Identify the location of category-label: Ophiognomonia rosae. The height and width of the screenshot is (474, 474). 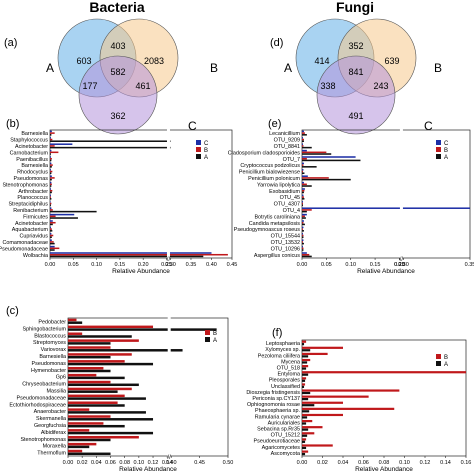
(273, 405).